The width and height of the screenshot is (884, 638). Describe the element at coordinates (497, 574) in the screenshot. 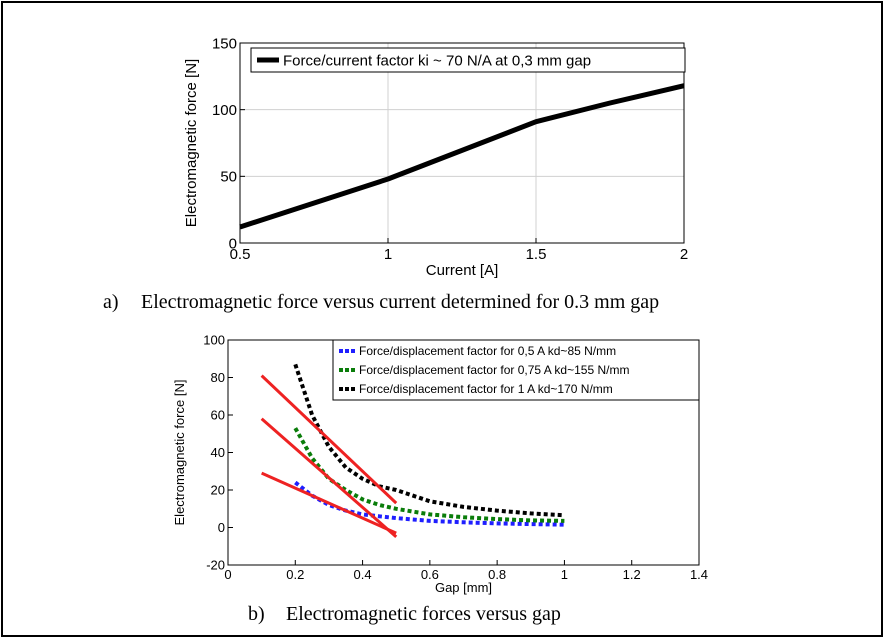

I see `chart-b-x-tick-label: 0.8` at that location.